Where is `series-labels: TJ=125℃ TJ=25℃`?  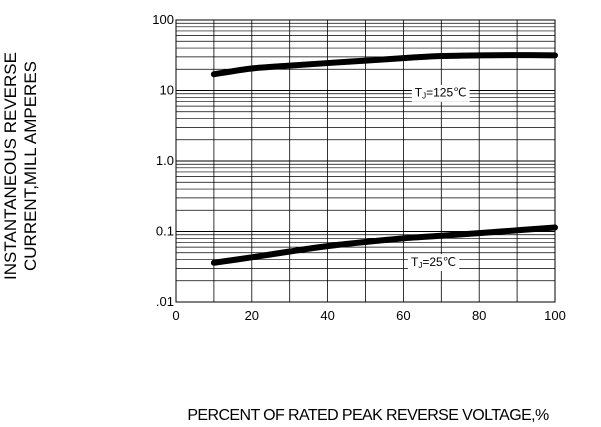 series-labels: TJ=125℃ TJ=25℃ is located at coordinates (438, 177).